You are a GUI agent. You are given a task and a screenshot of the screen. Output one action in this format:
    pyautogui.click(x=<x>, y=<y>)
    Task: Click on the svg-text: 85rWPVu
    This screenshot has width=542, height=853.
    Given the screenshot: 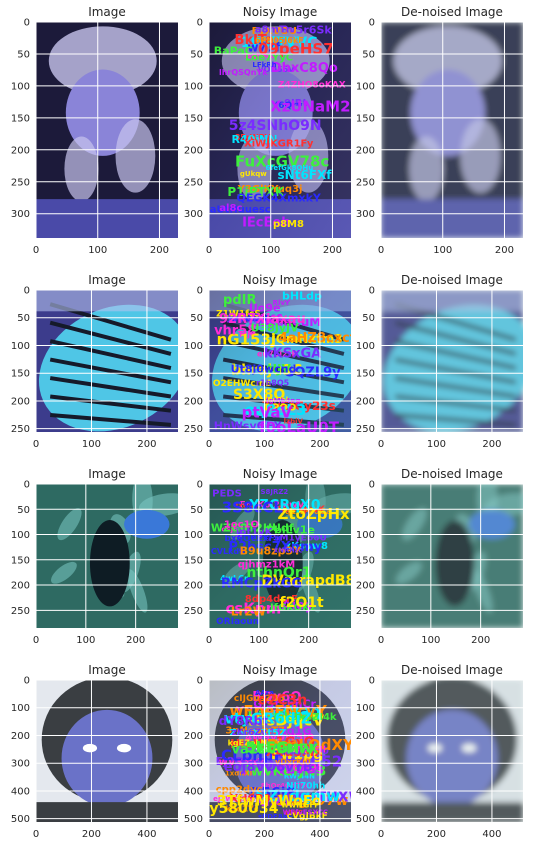 What is the action you would take?
    pyautogui.click(x=256, y=137)
    